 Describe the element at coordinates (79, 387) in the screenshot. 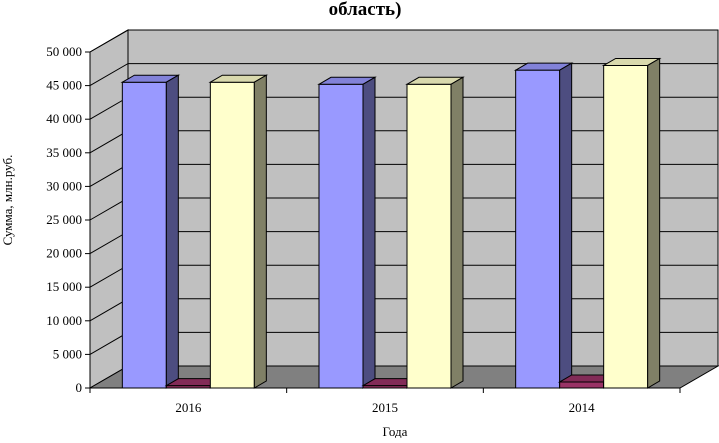

I see `y-tick-label: 0` at that location.